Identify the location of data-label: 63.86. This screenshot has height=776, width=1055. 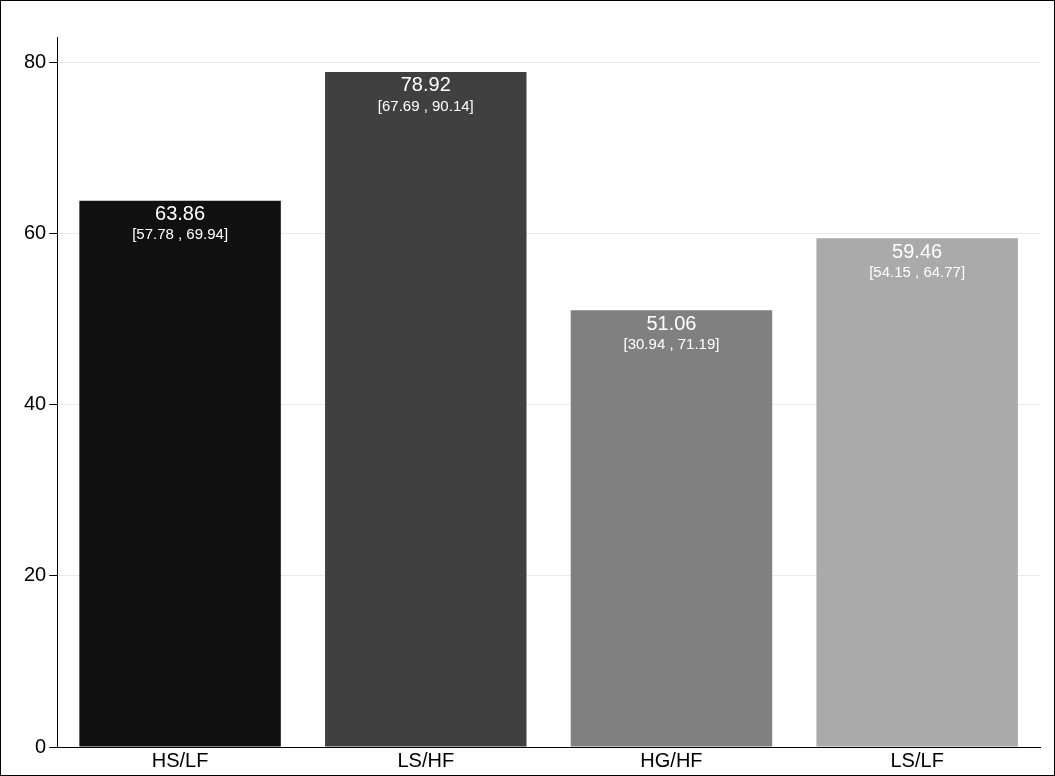
(180, 213).